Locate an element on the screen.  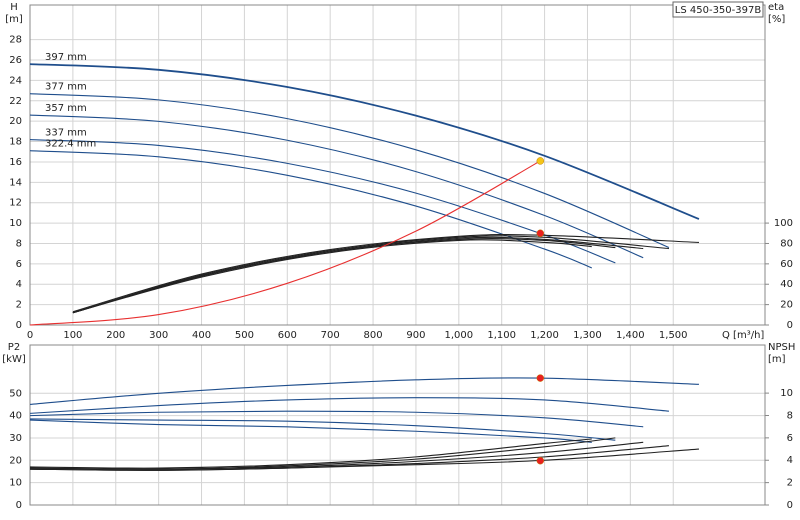
y-tick-label: 24 is located at coordinates (15, 80).